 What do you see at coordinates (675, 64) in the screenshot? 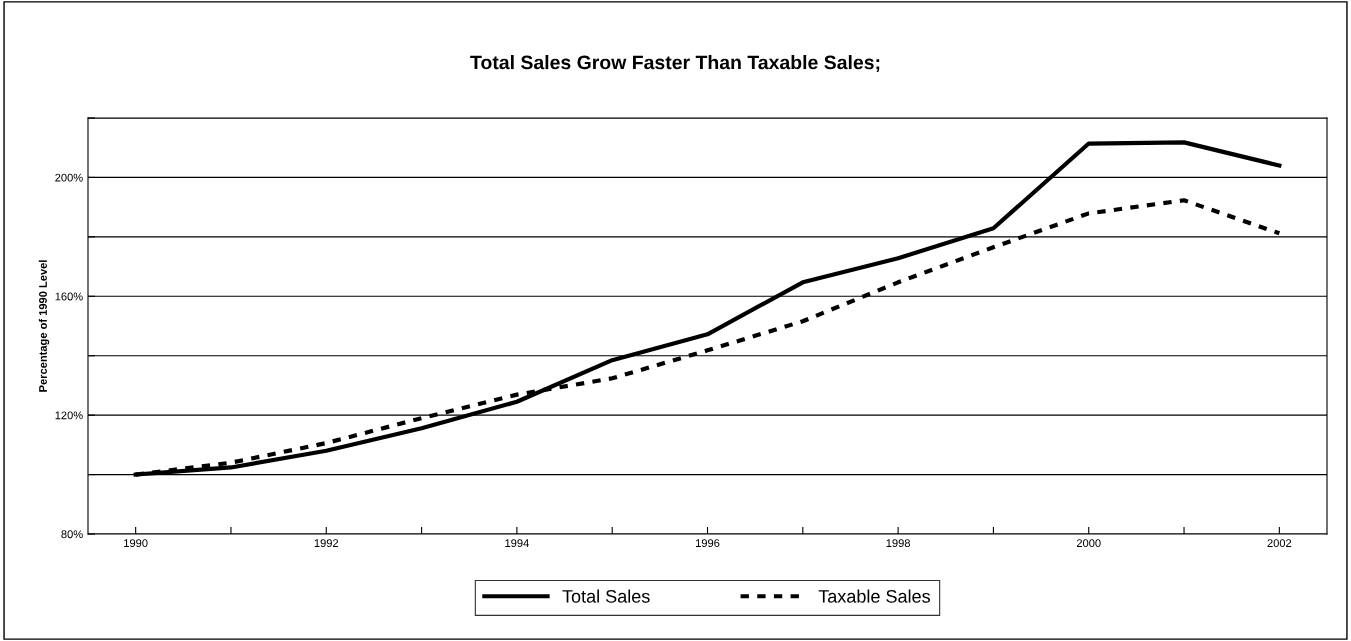
I see `chart-title: Total Sales Grow Faster Than Taxable Sales;` at bounding box center [675, 64].